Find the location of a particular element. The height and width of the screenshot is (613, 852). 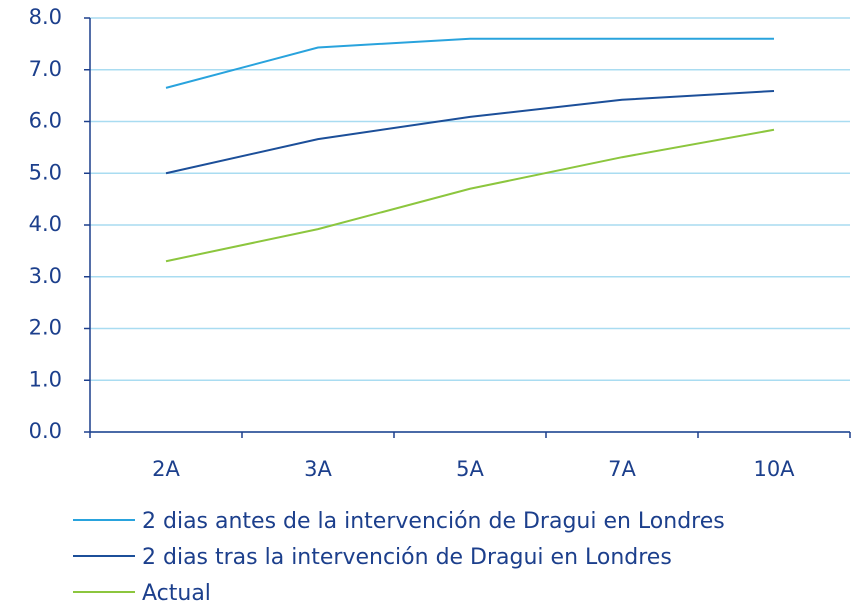

y-tick-label: 1.0 is located at coordinates (45, 379).